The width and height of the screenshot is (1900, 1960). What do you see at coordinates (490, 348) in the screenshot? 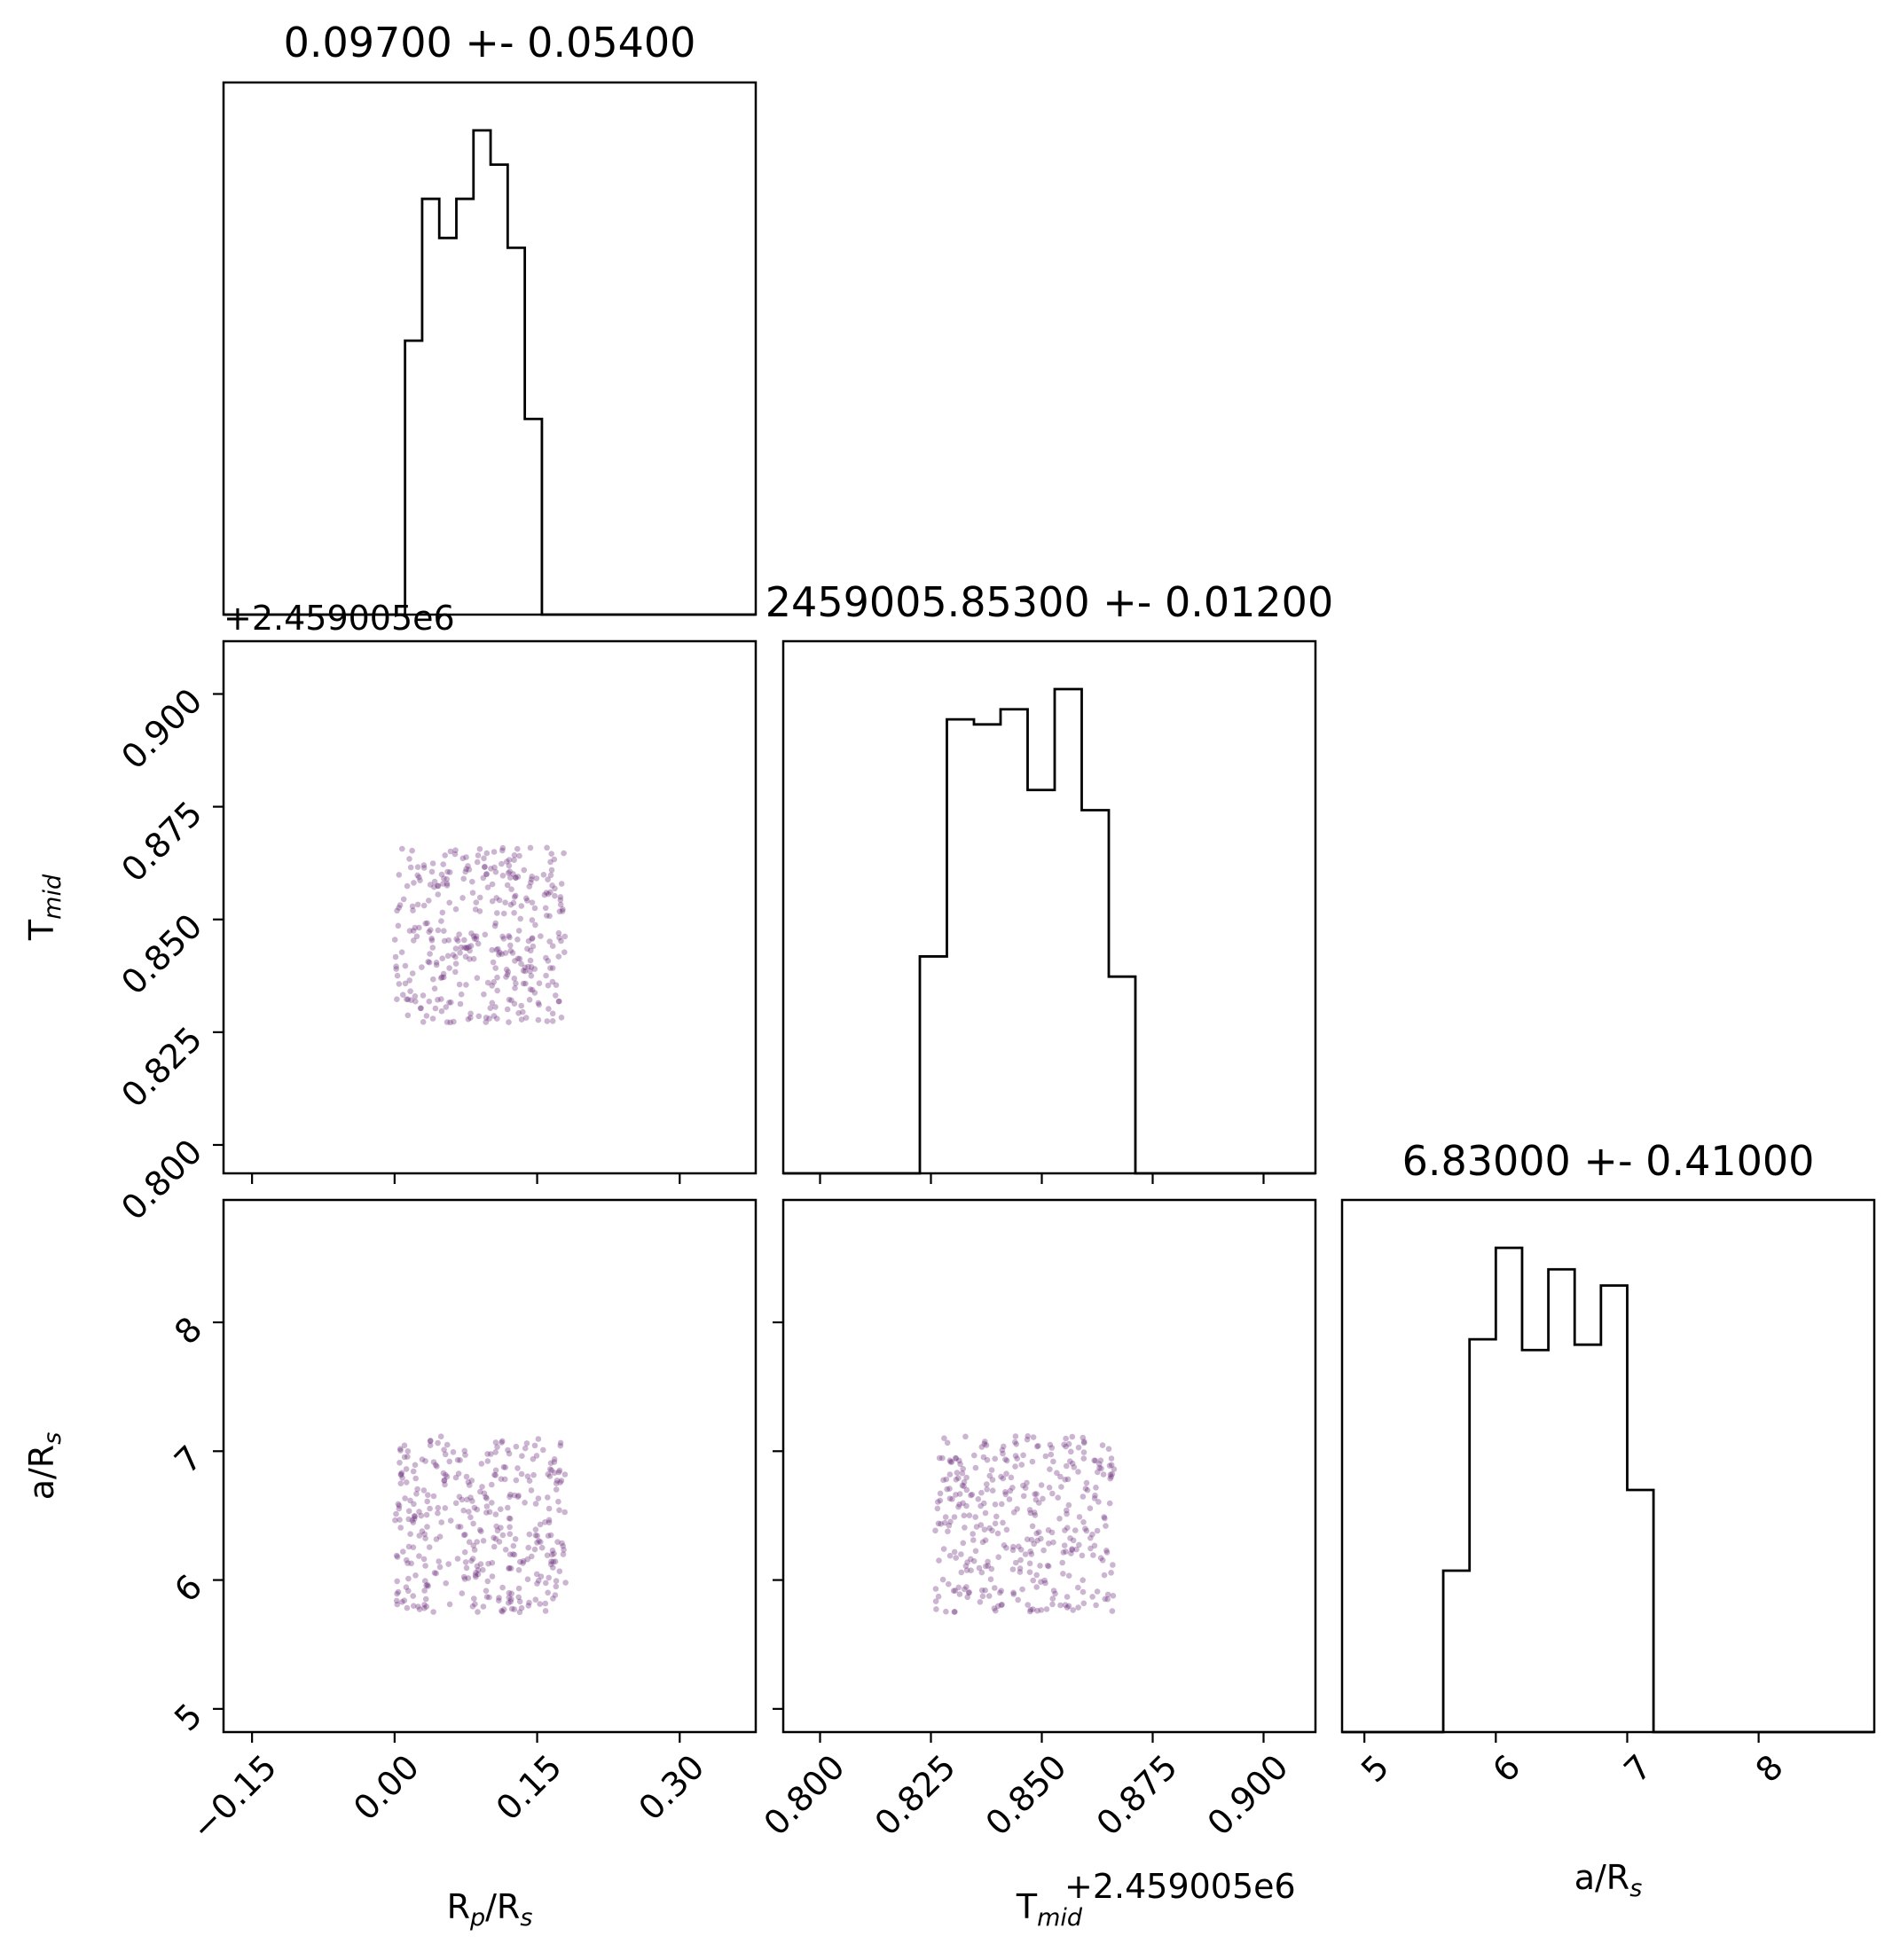
I see `histogram-frame-rp` at bounding box center [490, 348].